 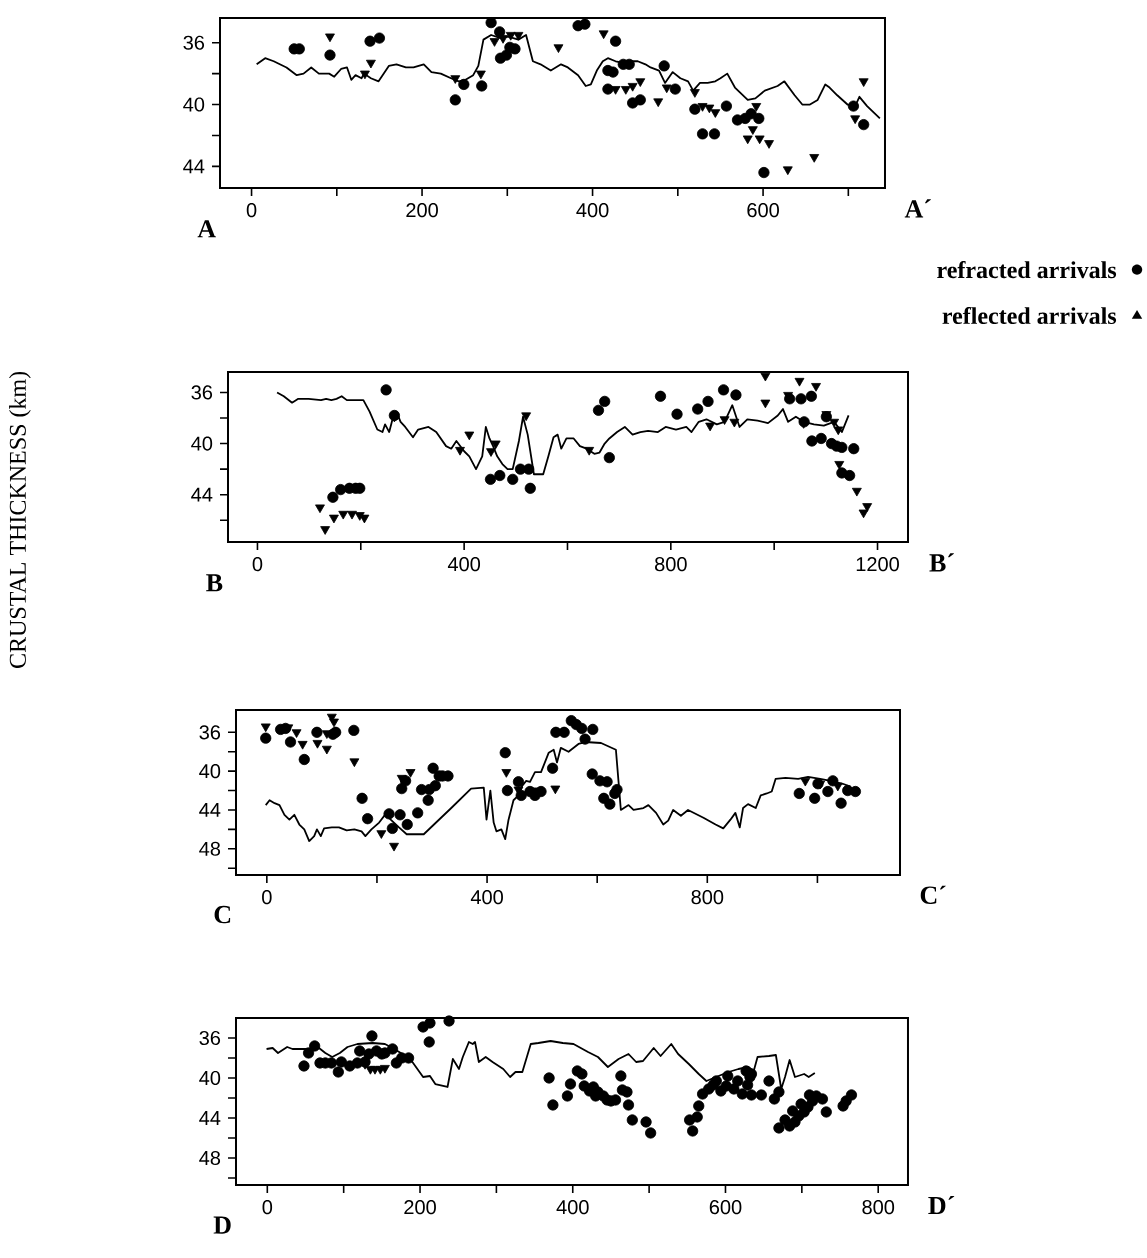 I want to click on x-tick-label: 1200, so click(x=877, y=564).